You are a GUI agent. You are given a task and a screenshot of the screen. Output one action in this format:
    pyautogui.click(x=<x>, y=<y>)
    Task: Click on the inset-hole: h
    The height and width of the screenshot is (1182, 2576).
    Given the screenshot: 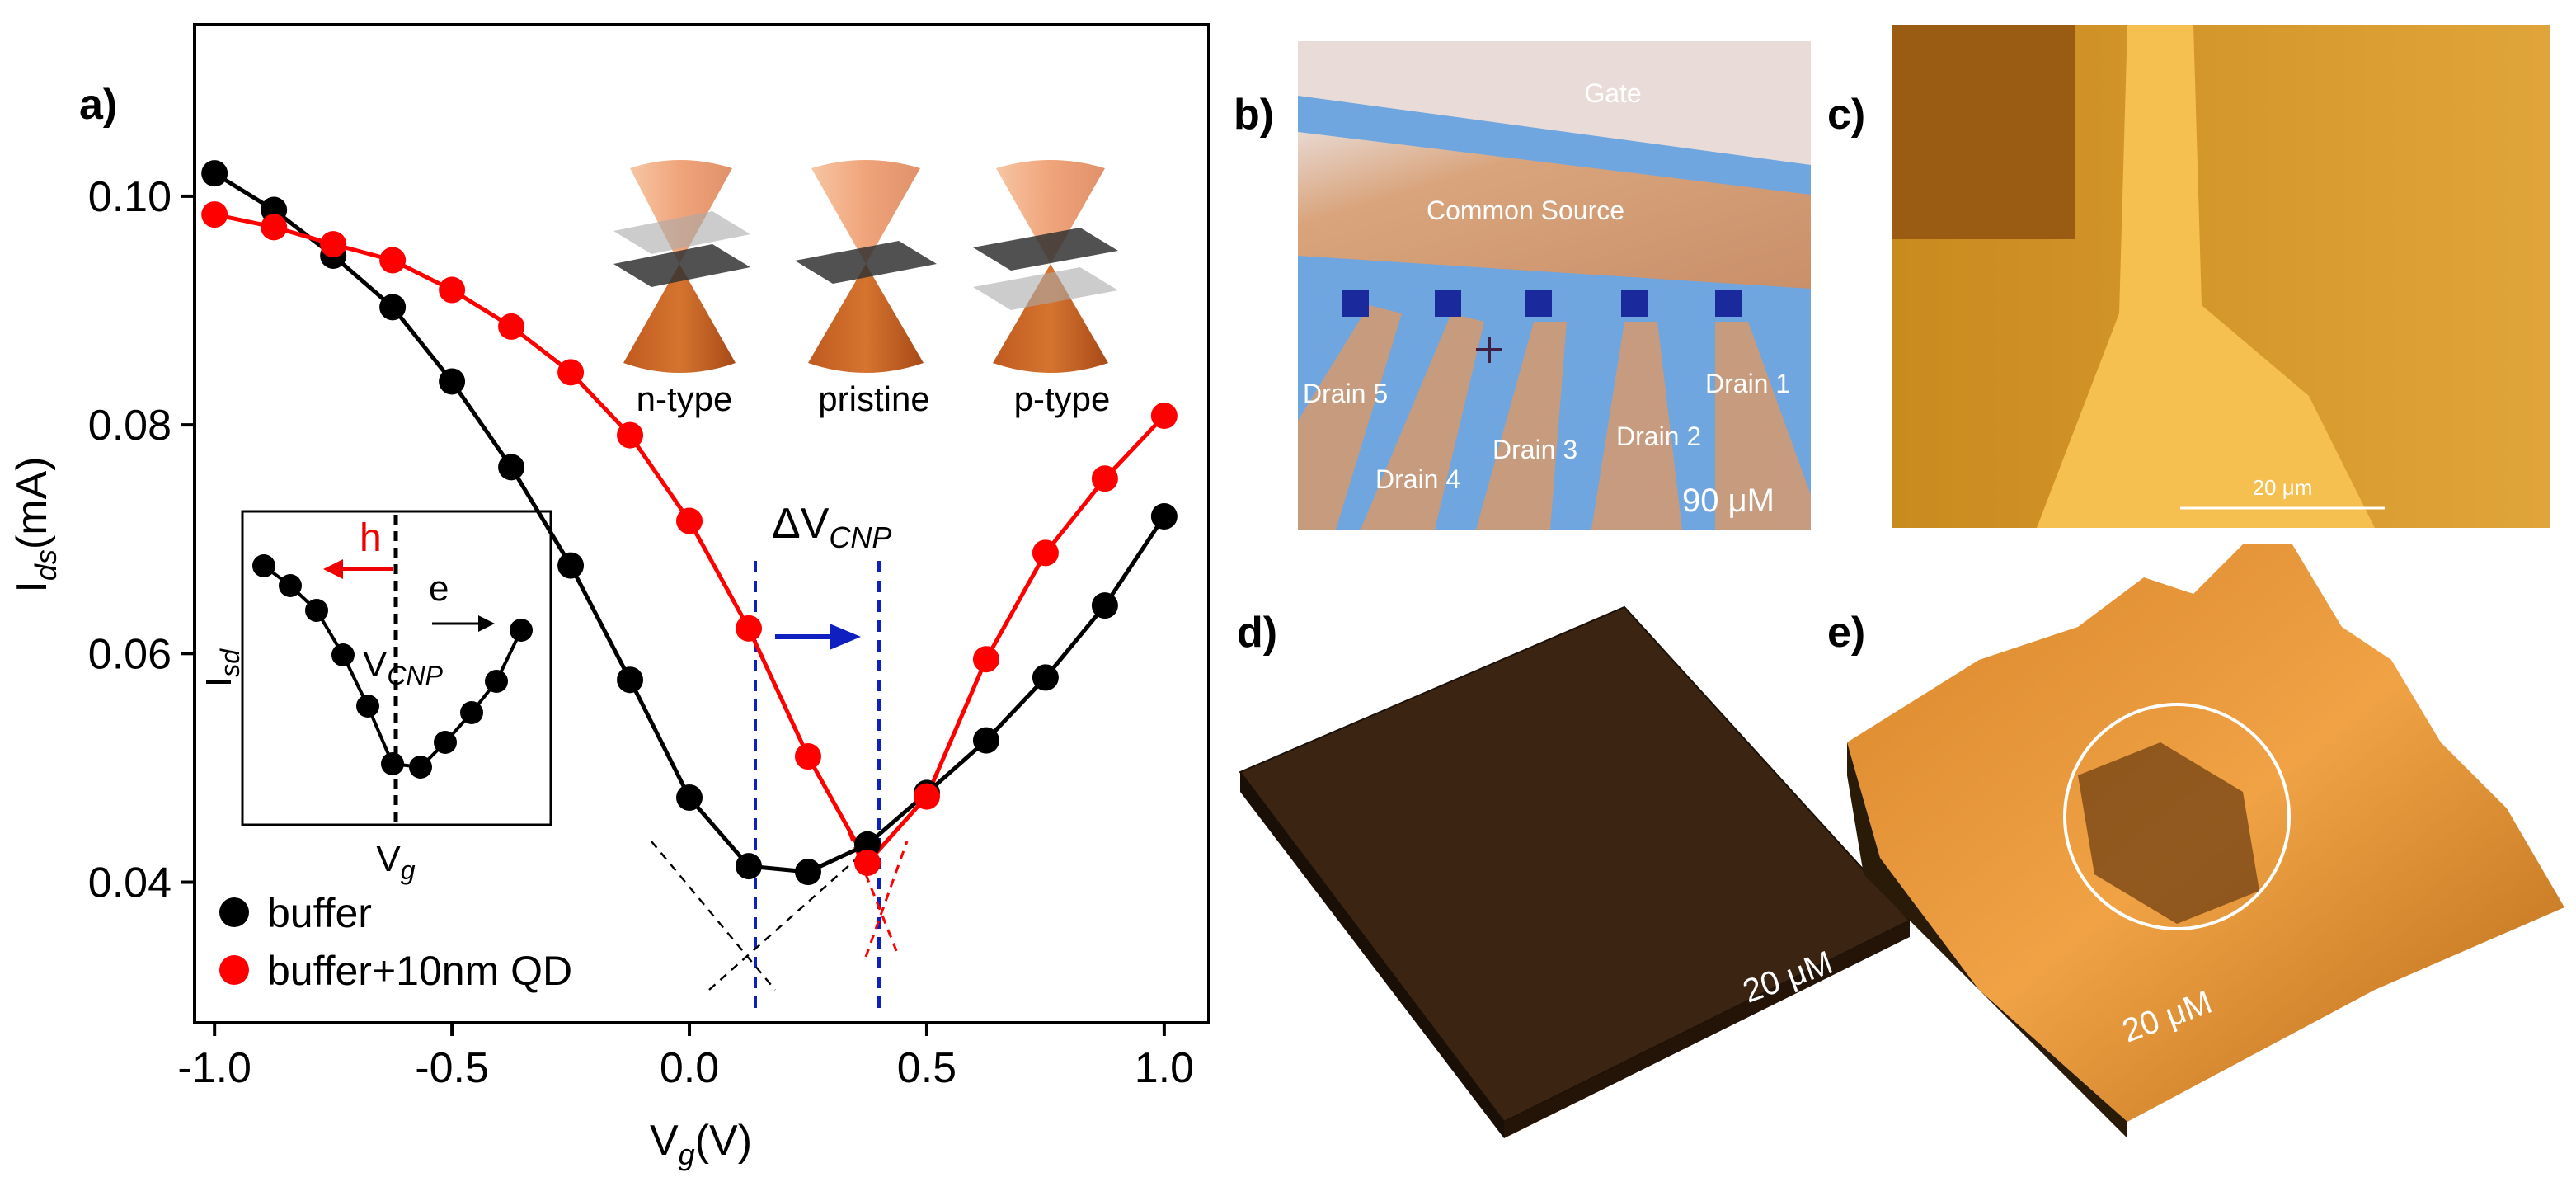 What is the action you would take?
    pyautogui.click(x=371, y=538)
    